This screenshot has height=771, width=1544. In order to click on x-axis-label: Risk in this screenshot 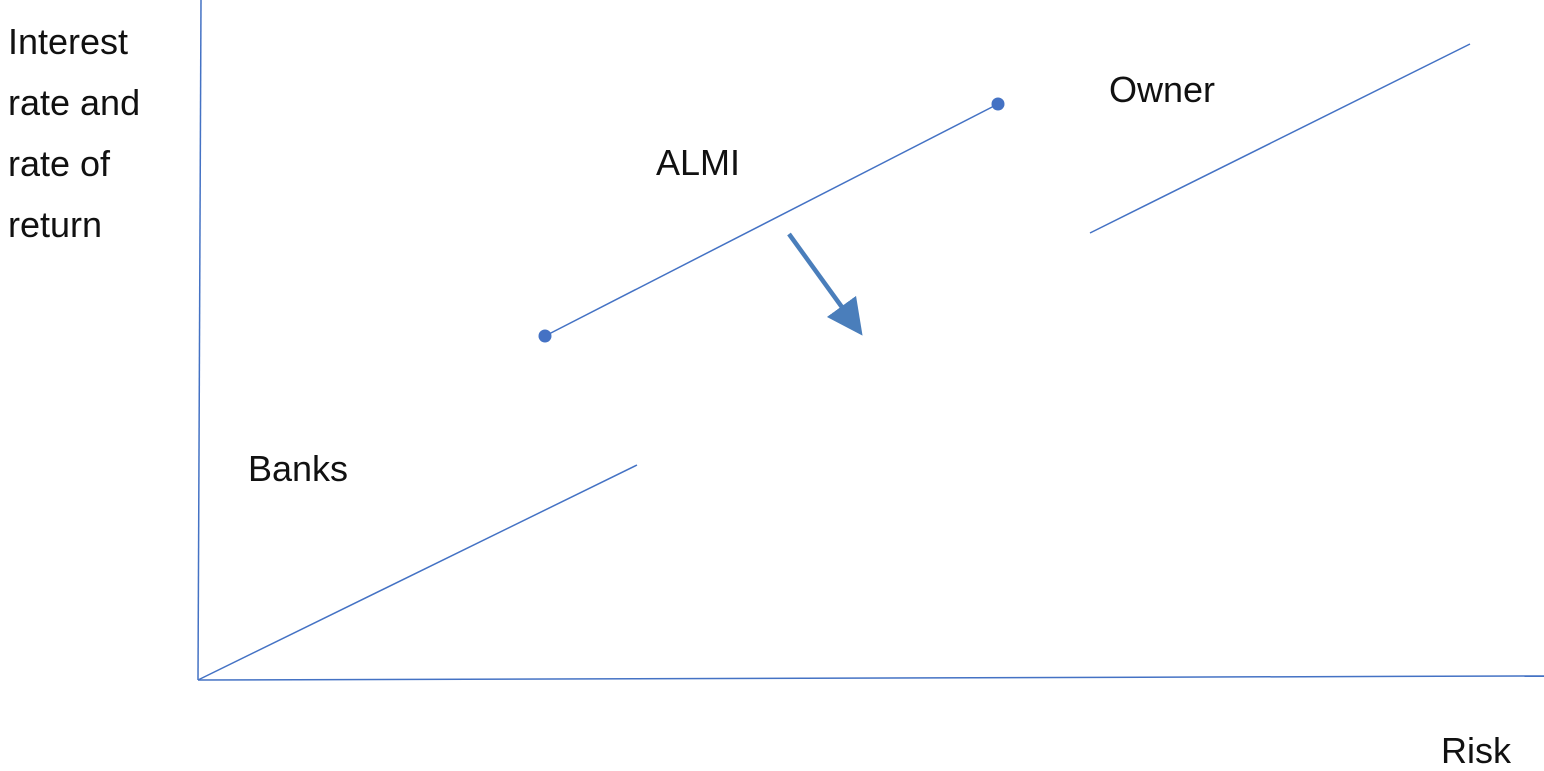, I will do `click(1476, 750)`.